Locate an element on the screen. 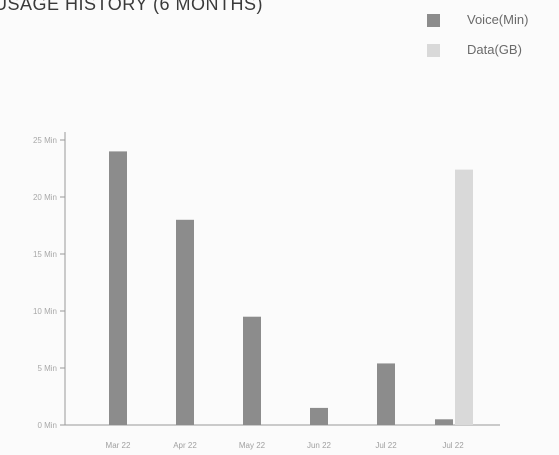  y-tick-label: 0 Min is located at coordinates (47, 425).